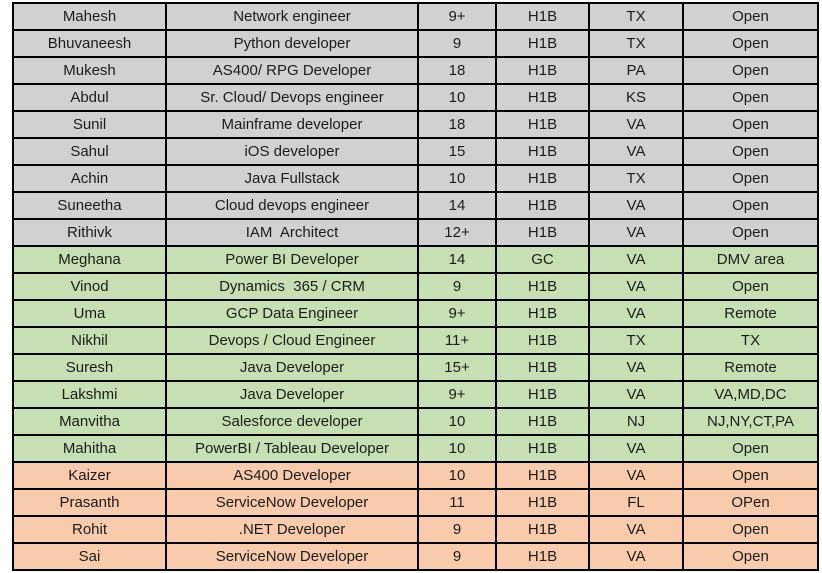 This screenshot has width=822, height=573. What do you see at coordinates (89, 421) in the screenshot?
I see `cell-name: Manvitha` at bounding box center [89, 421].